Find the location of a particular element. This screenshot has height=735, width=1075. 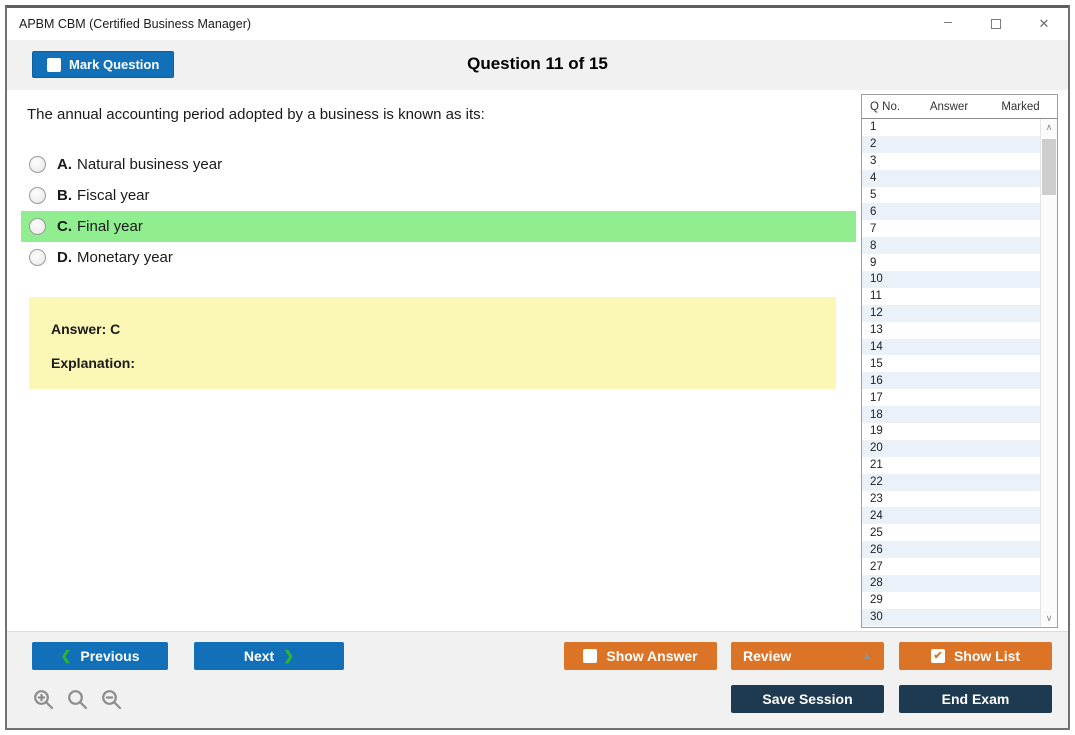

answer-option: D. Monetary year is located at coordinates (438, 257).